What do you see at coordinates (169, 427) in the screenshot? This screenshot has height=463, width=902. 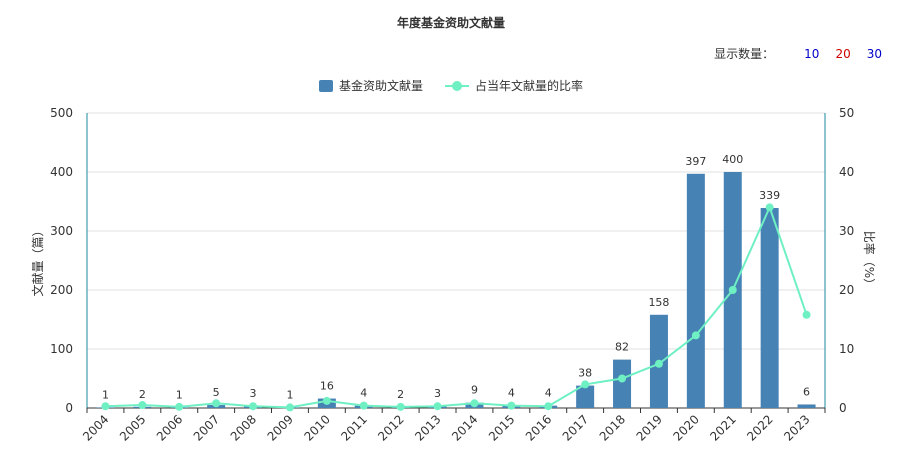 I see `x-tick-label: 2006` at bounding box center [169, 427].